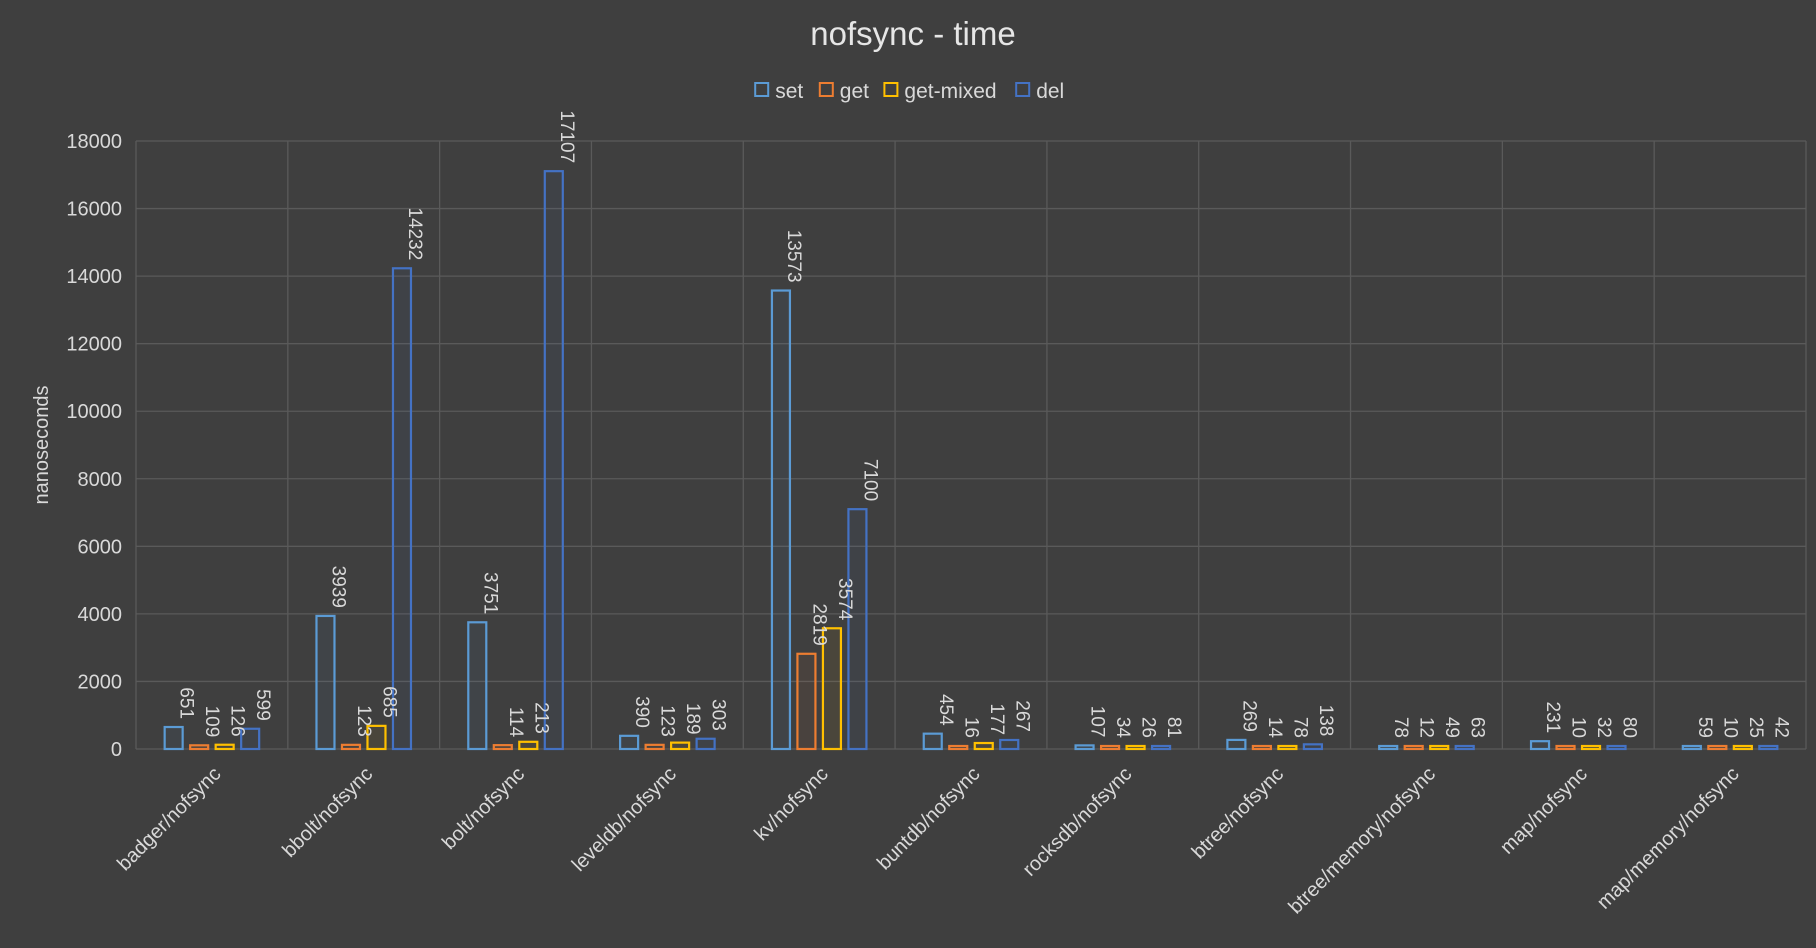  Describe the element at coordinates (983, 746) in the screenshot. I see `bar-get-mixed-buntdb-nofsync` at that location.